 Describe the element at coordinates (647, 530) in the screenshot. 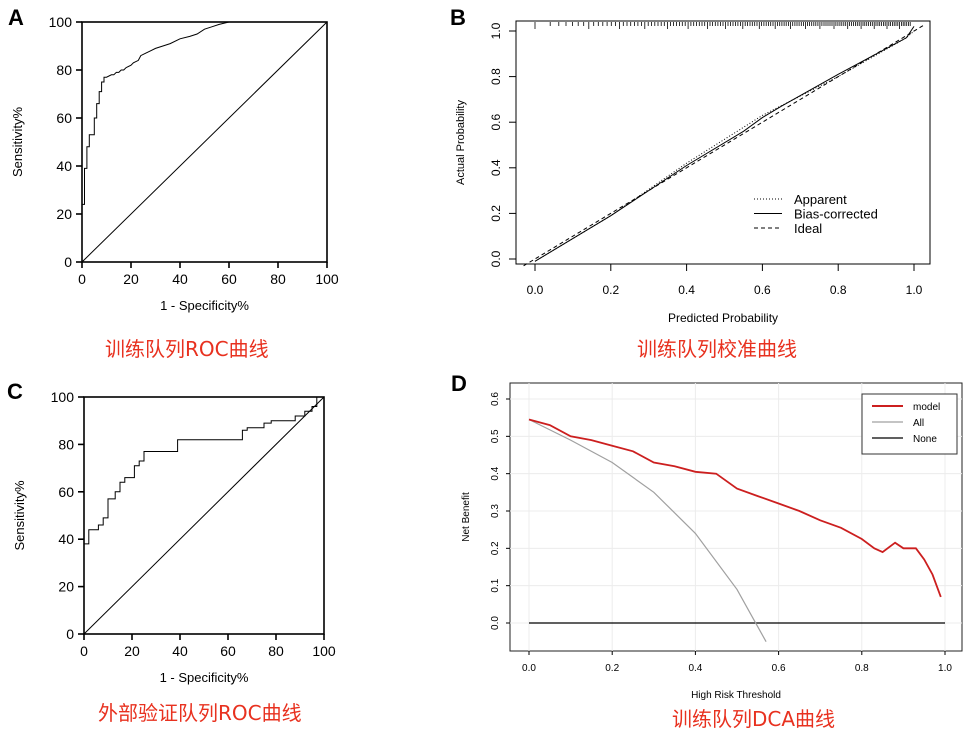

I see `all-line` at that location.